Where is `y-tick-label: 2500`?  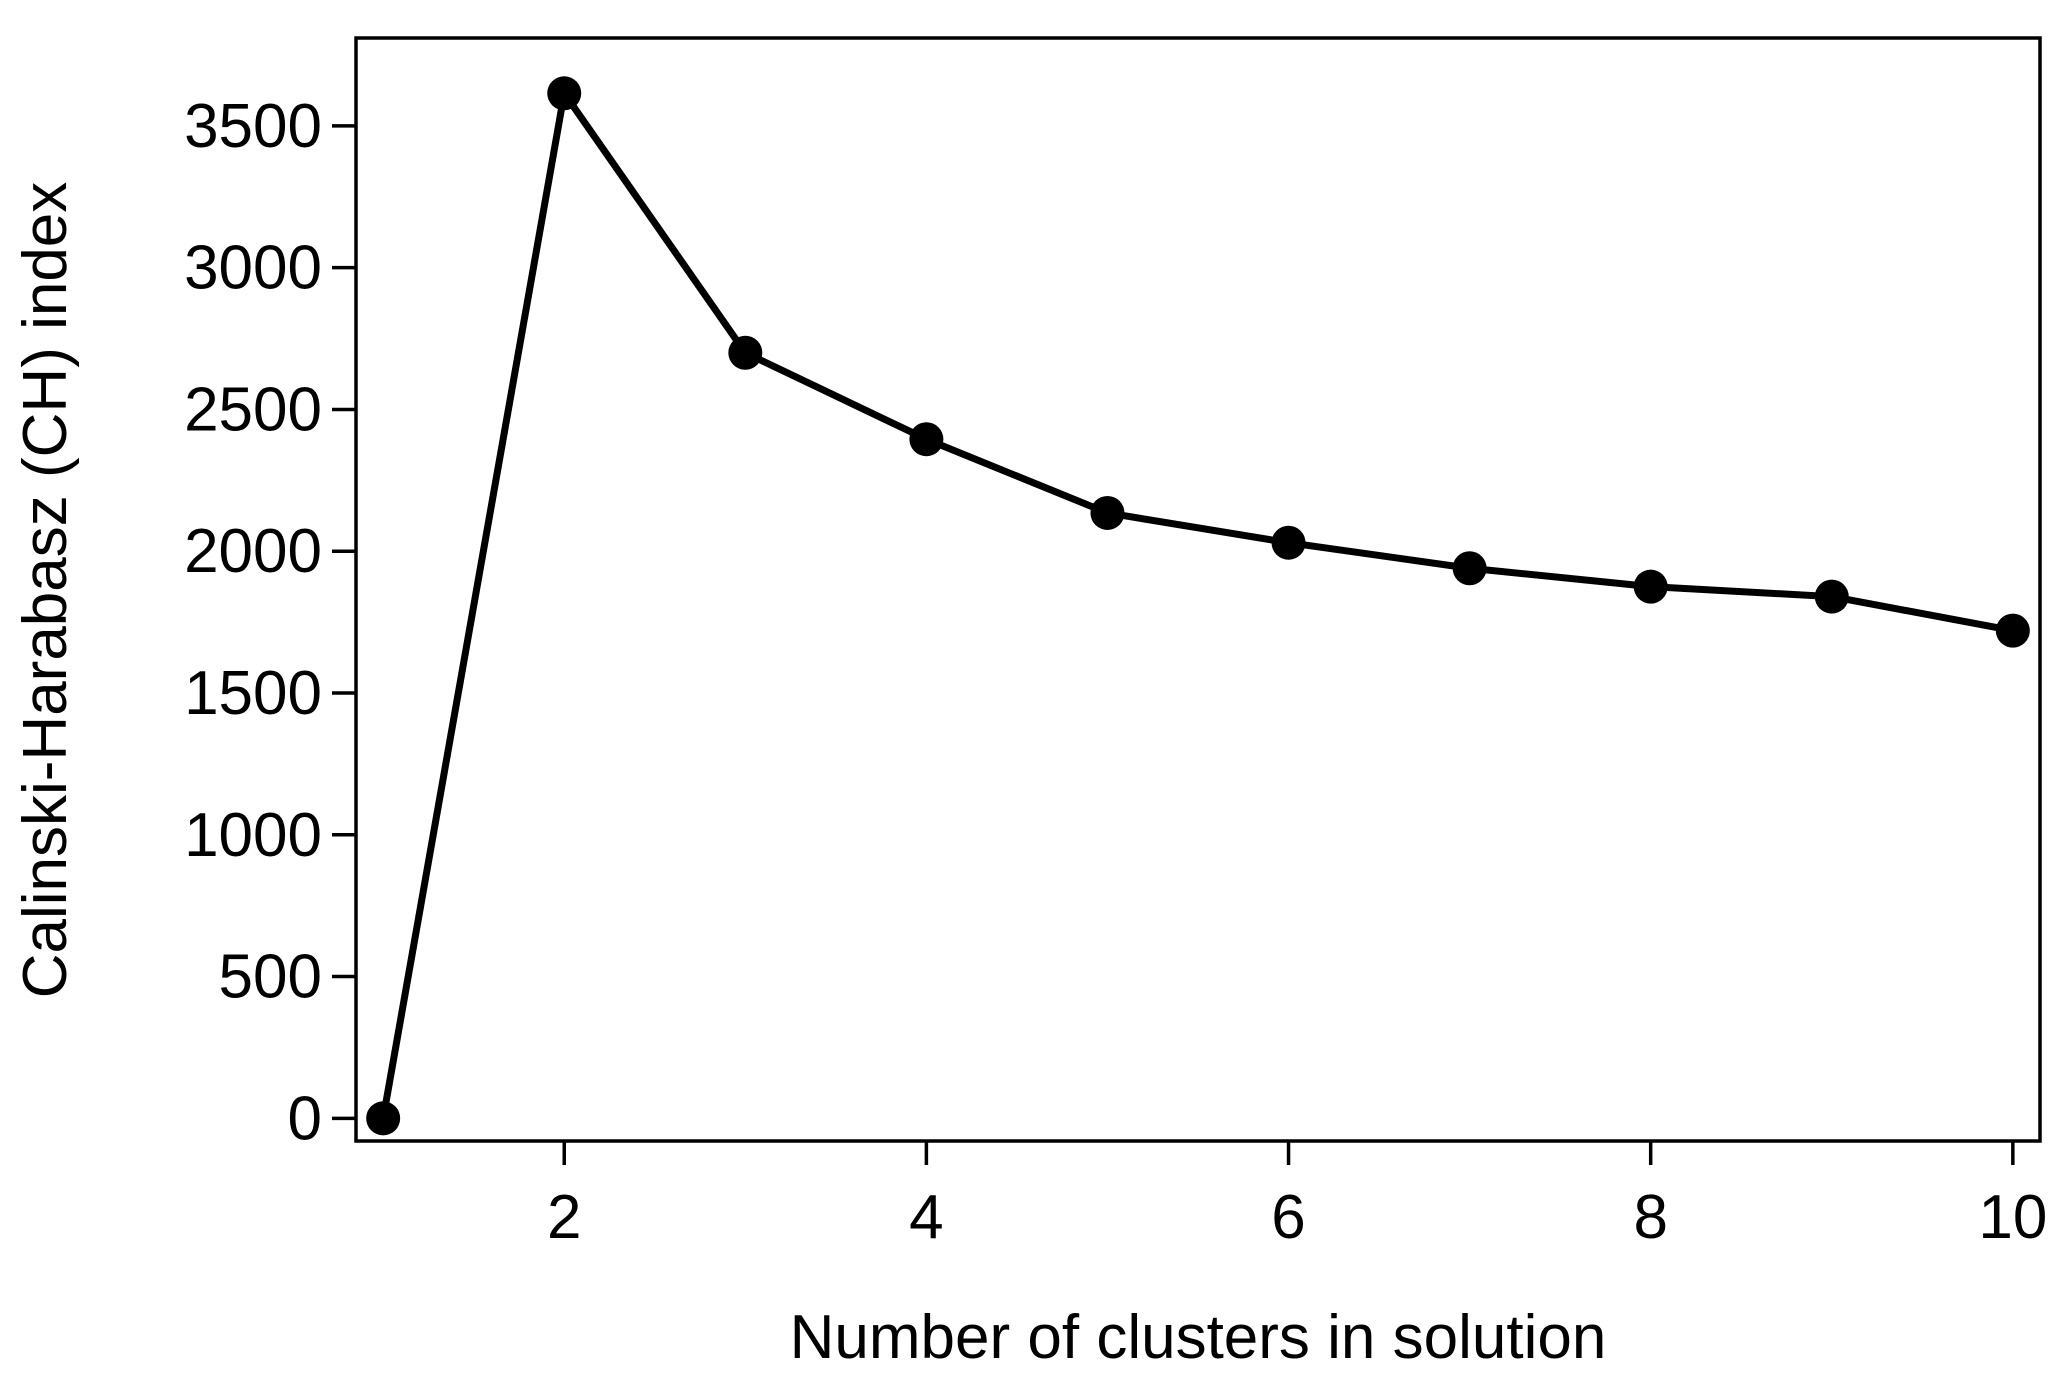 y-tick-label: 2500 is located at coordinates (253, 409).